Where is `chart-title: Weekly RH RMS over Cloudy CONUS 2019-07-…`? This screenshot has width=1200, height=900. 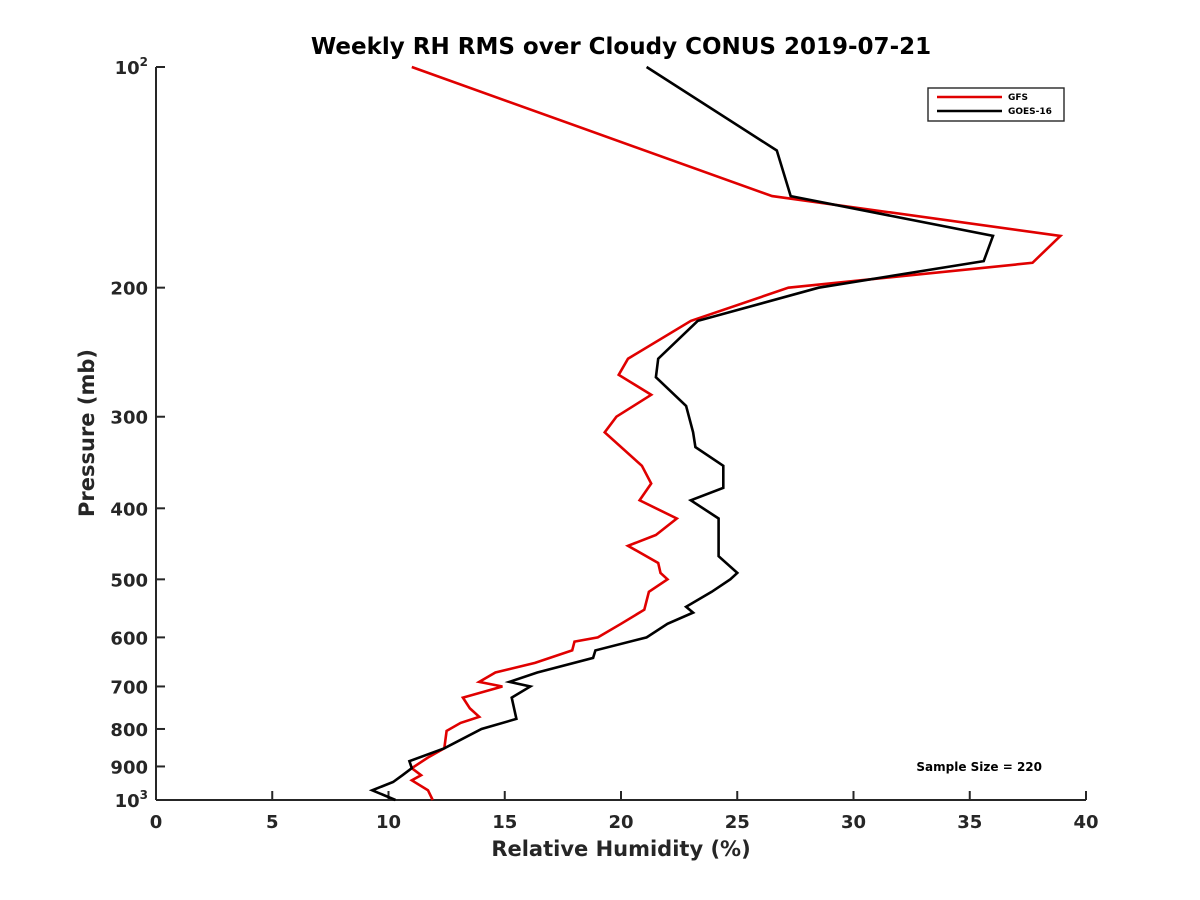
chart-title: Weekly RH RMS over Cloudy CONUS 2019-07-… is located at coordinates (621, 47).